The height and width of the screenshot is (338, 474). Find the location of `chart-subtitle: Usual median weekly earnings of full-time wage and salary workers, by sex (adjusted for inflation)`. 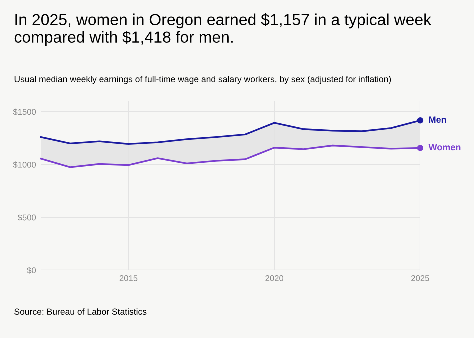

chart-subtitle: Usual median weekly earnings of full-time wage and salary workers, by sex (adjusted for inflation) is located at coordinates (203, 80).